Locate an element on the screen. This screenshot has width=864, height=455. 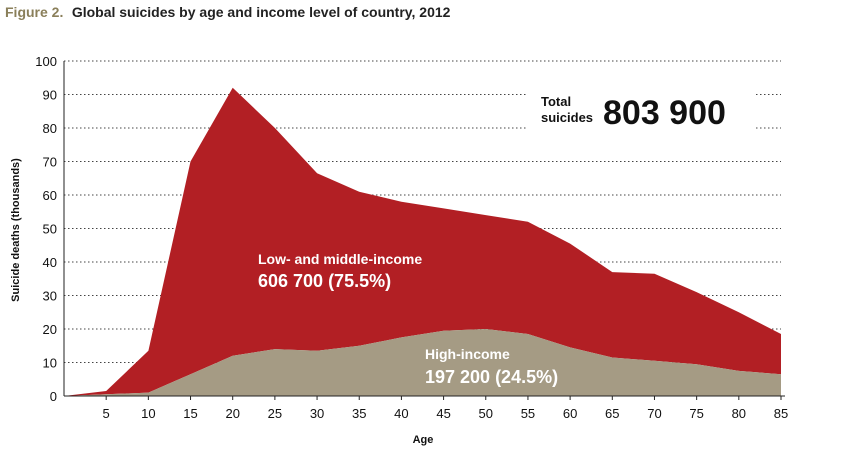
x-tick-label-35: 35 is located at coordinates (359, 413).